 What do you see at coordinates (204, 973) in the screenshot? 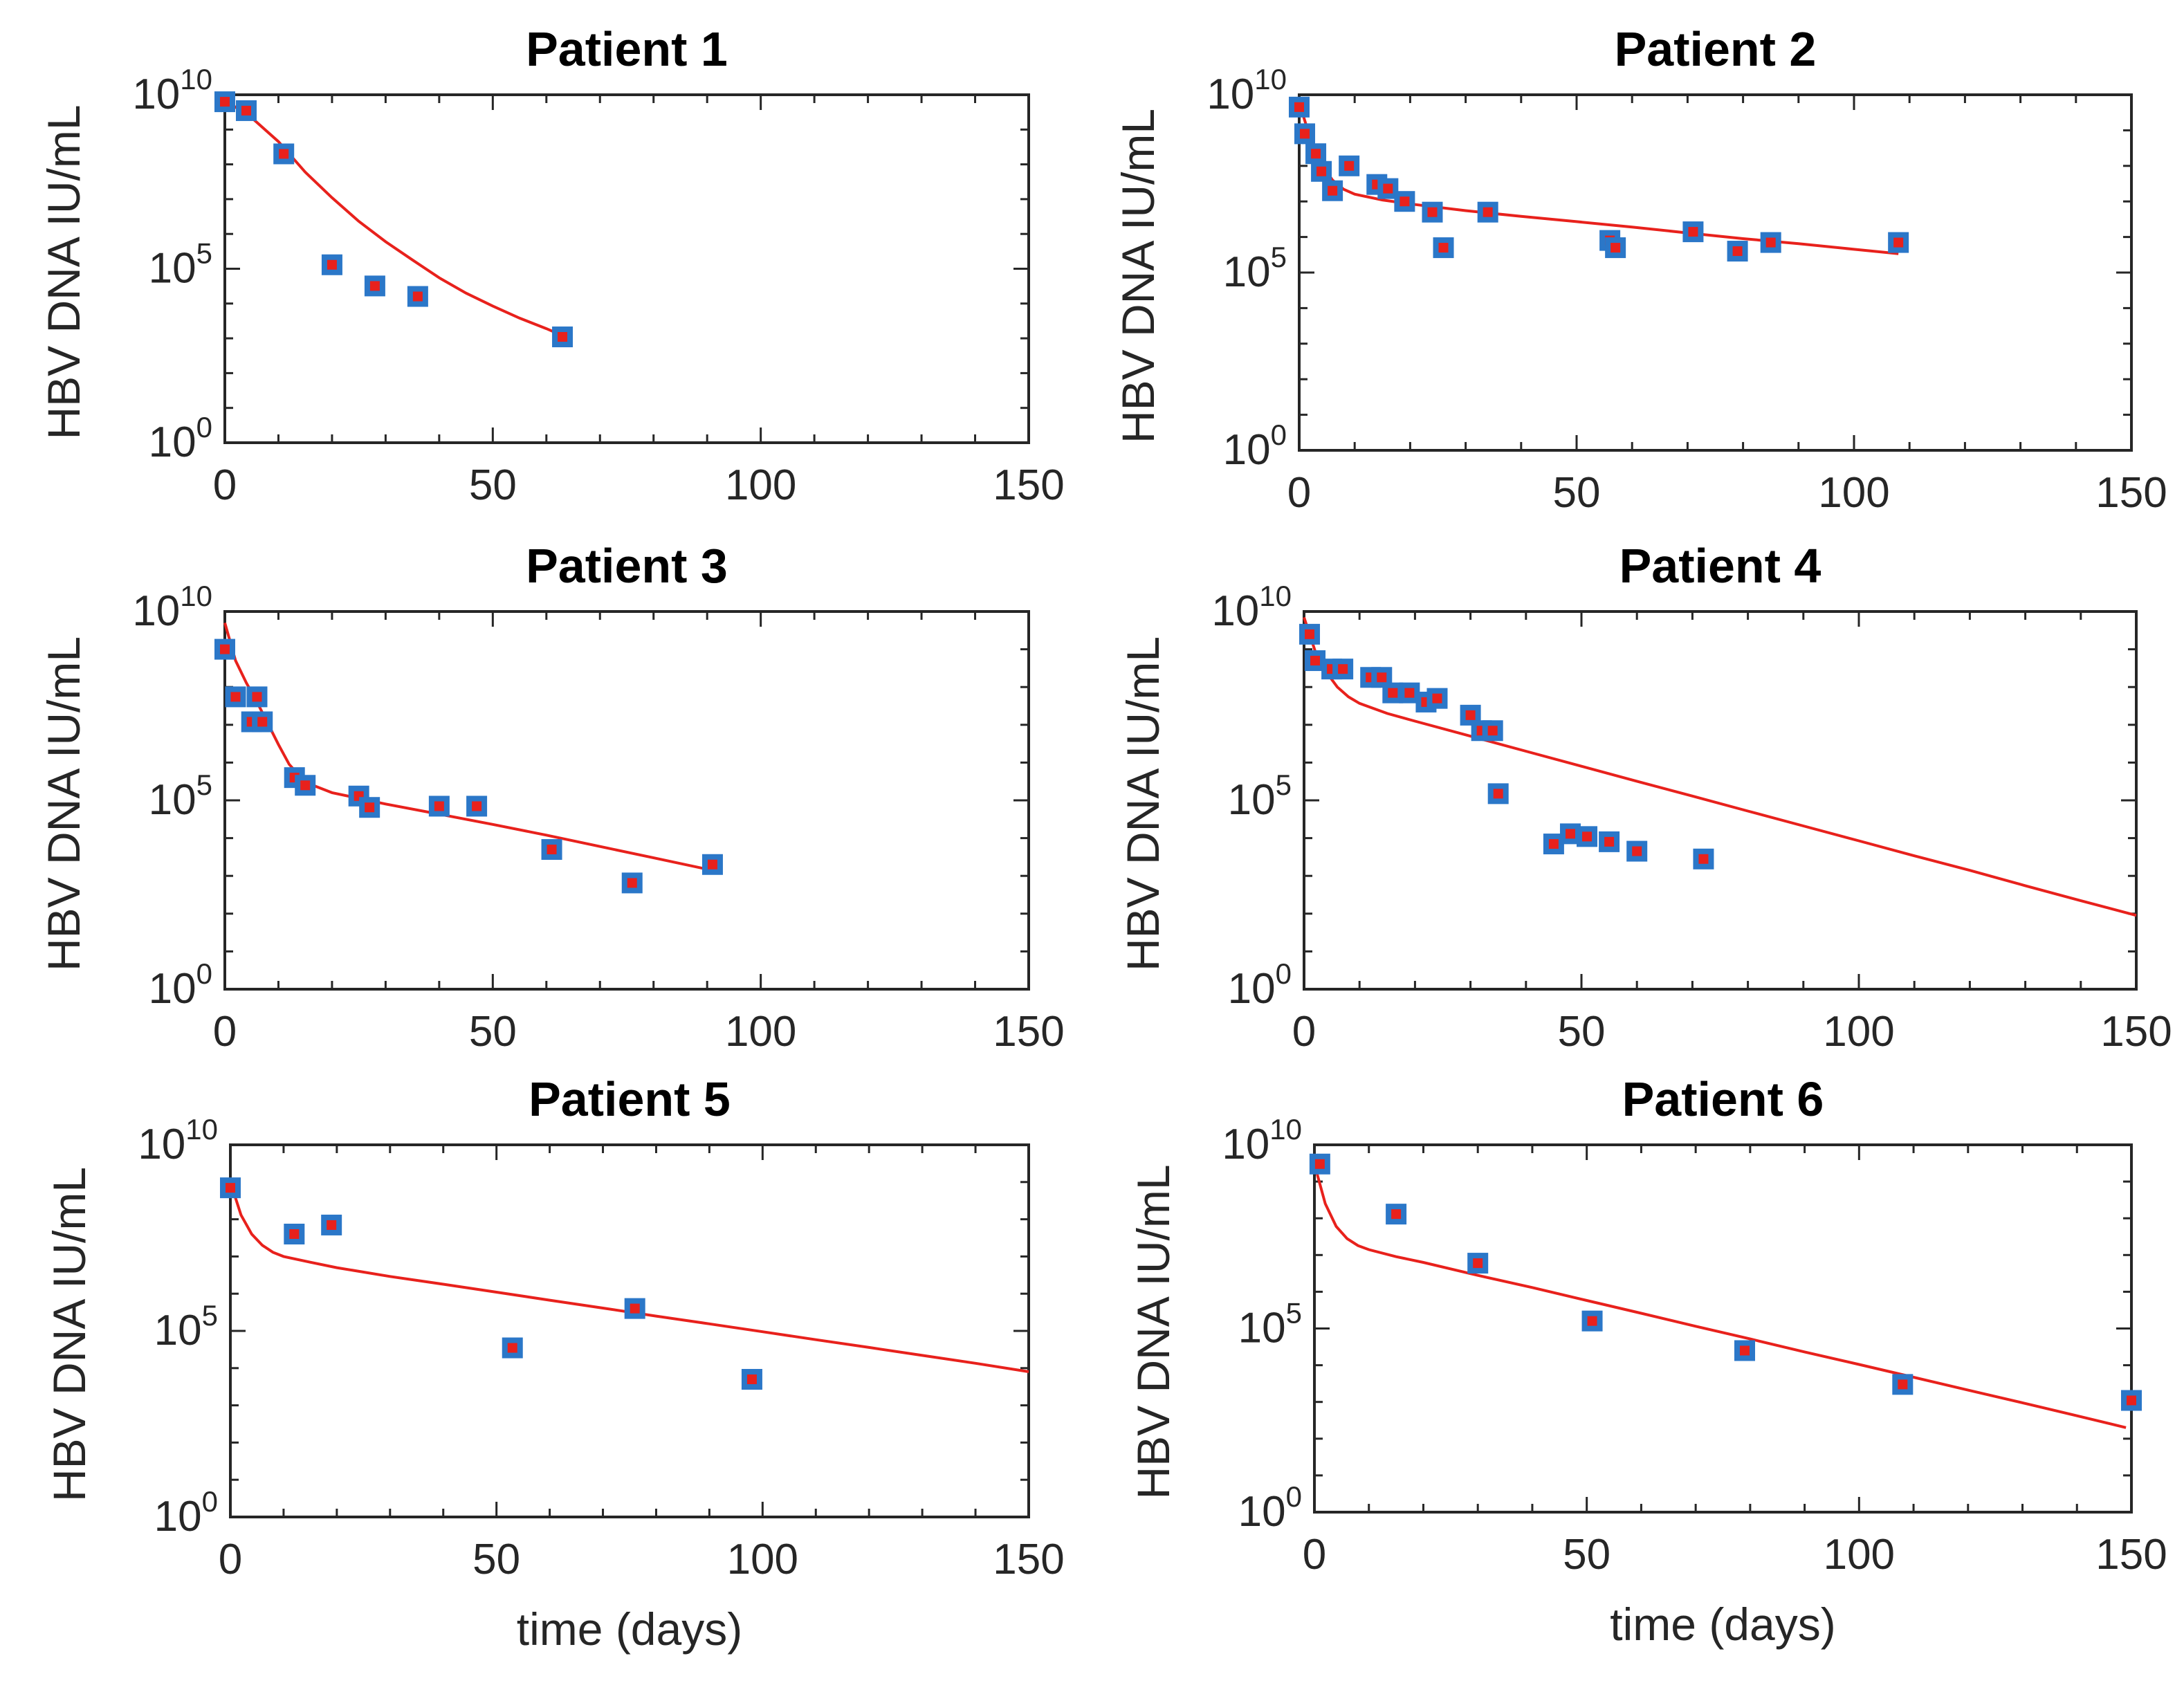
I see `y-tick-exponent: 0` at bounding box center [204, 973].